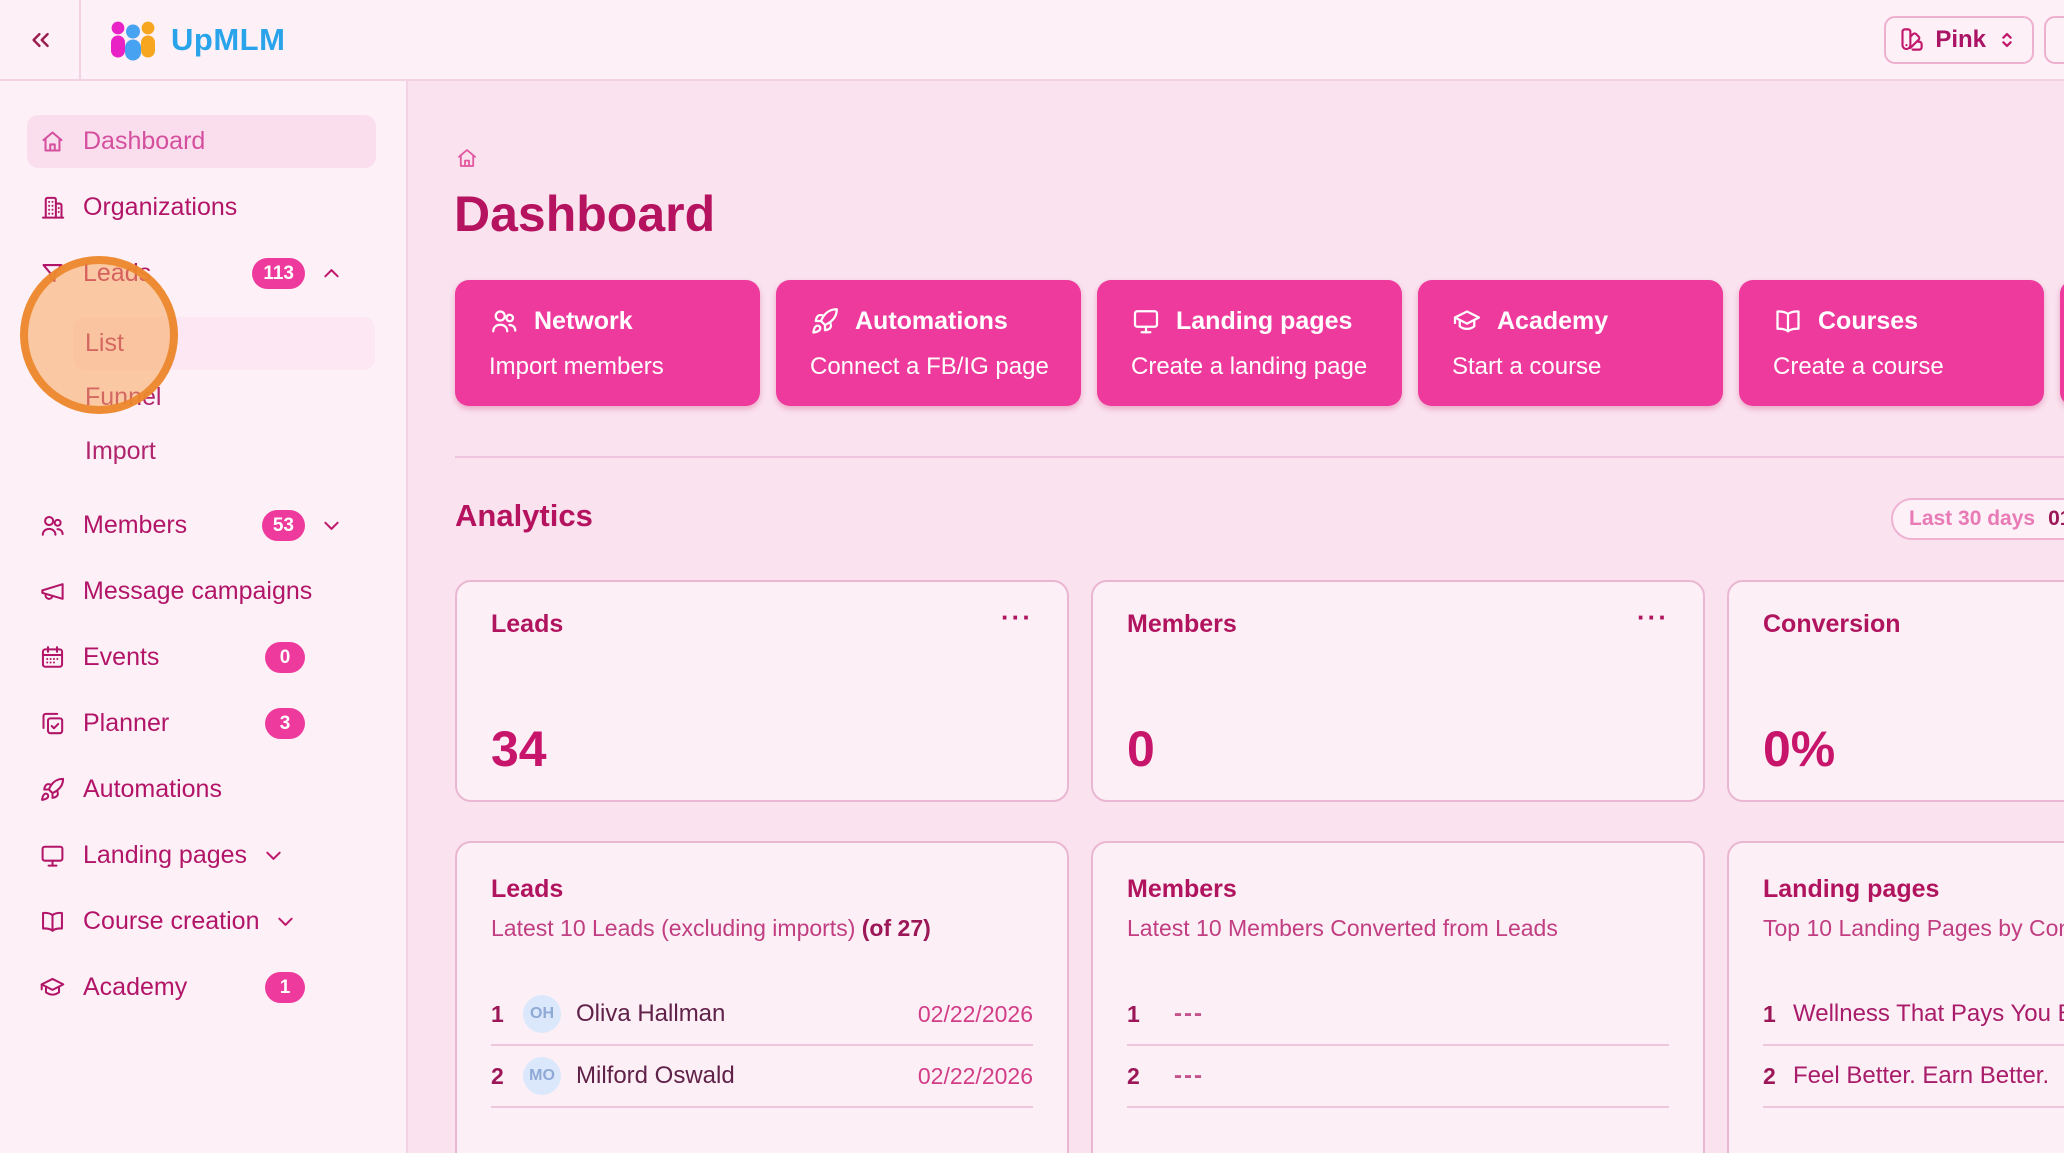 Image resolution: width=2064 pixels, height=1153 pixels. I want to click on quick-action-partial: C, so click(2062, 343).